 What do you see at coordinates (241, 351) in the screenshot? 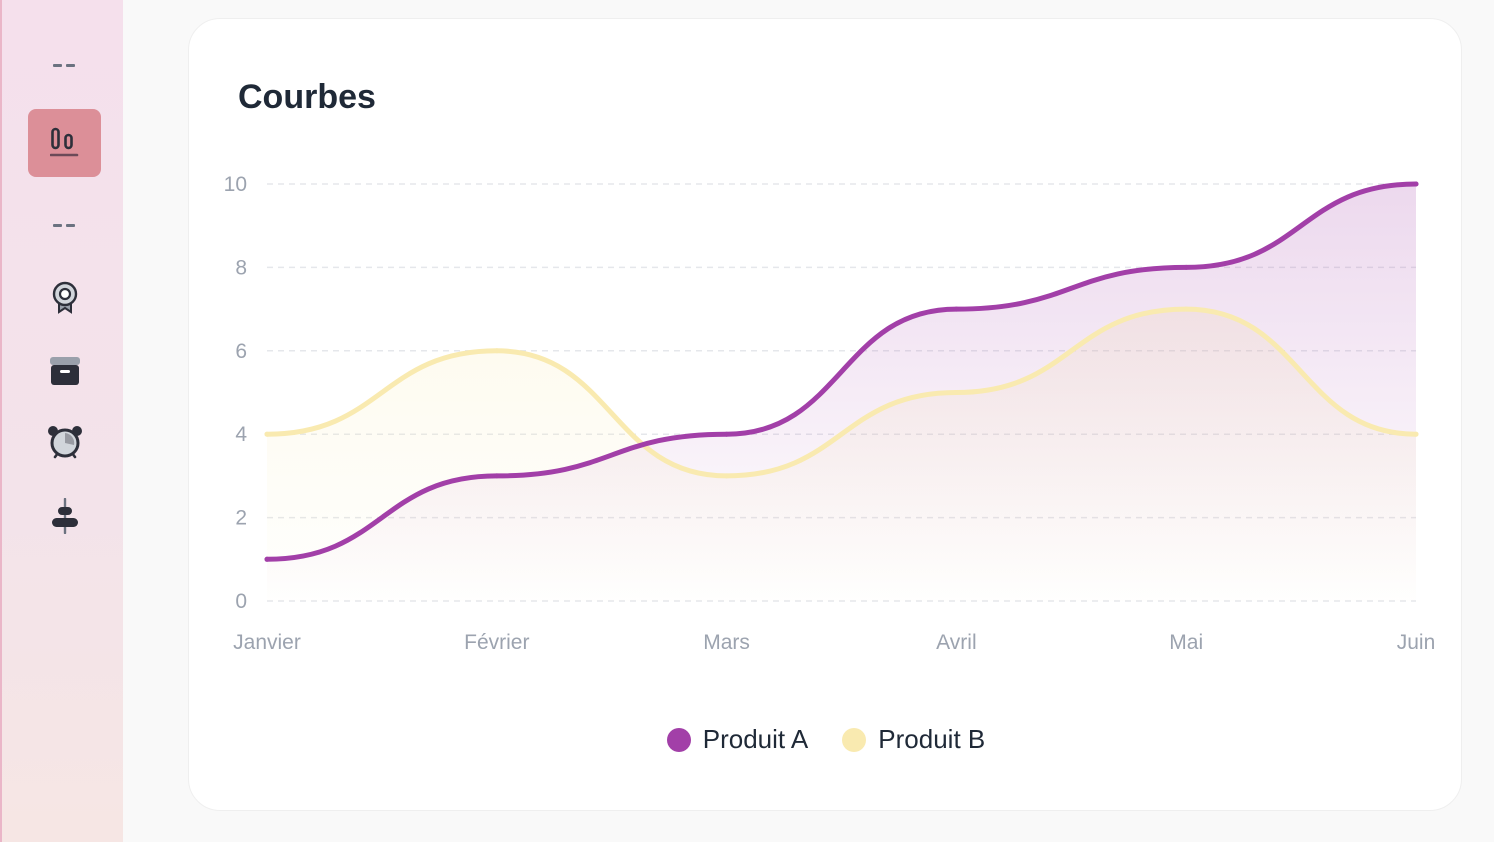
I see `y-tick-label: 6` at bounding box center [241, 351].